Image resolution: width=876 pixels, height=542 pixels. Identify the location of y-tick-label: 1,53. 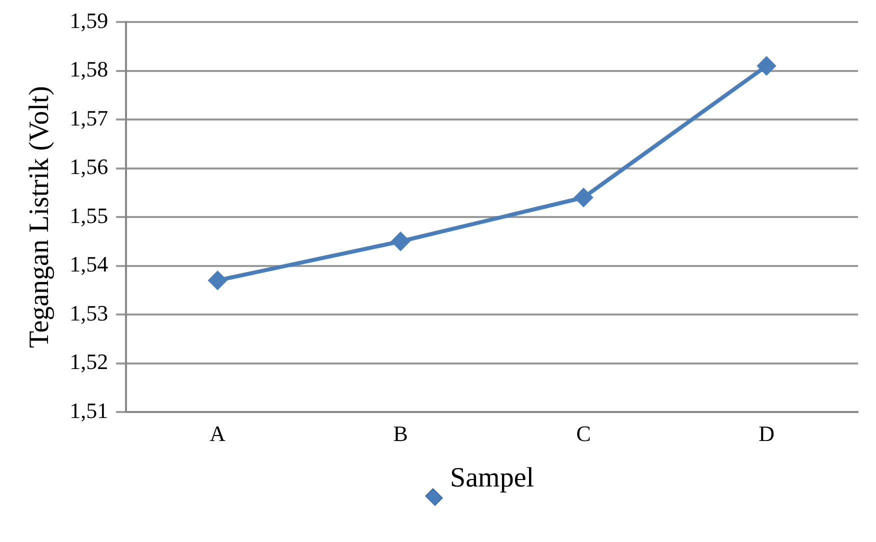
(89, 313).